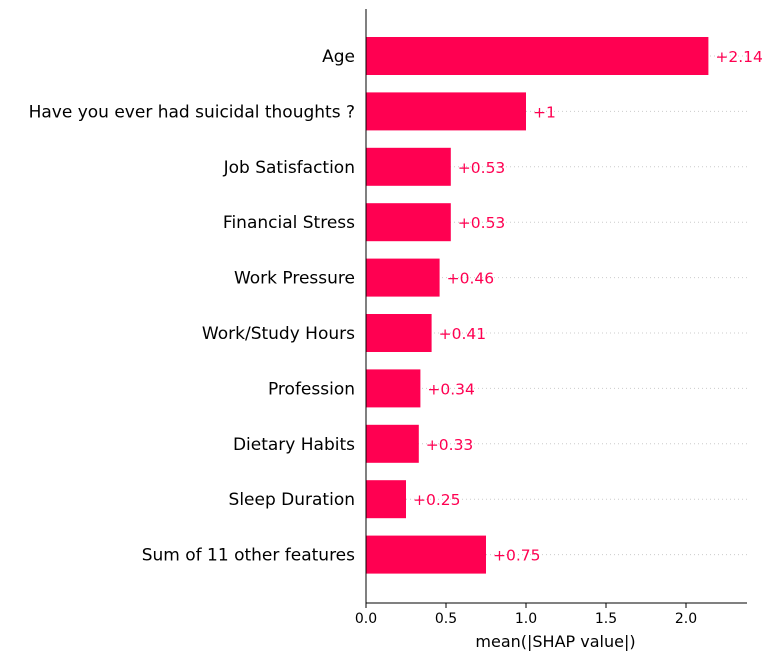 Image resolution: width=779 pixels, height=660 pixels. I want to click on x-ticks: 0.0 0.5 1.0 1.5 2.0, so click(526, 615).